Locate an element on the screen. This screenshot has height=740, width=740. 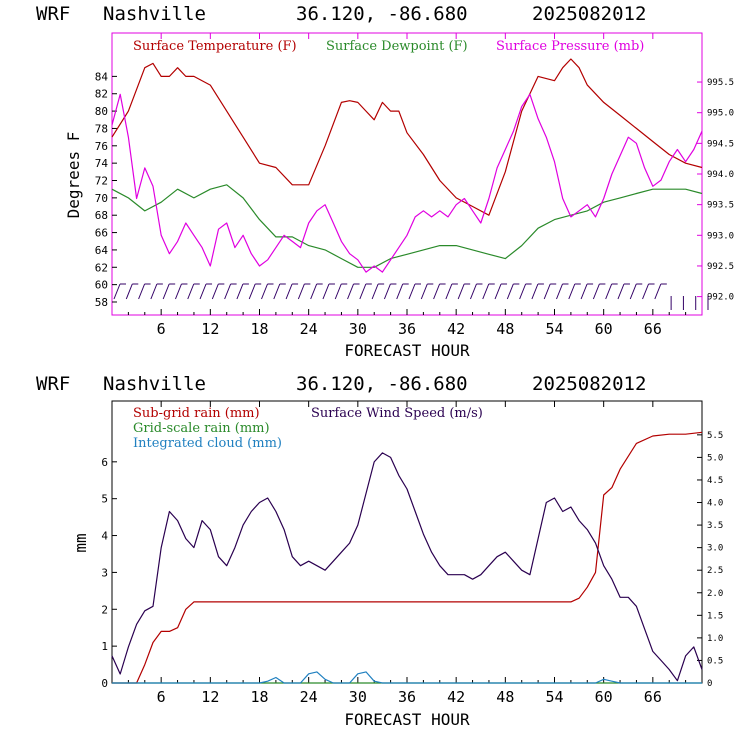
y-tick-label: 58 is located at coordinates (101, 302).